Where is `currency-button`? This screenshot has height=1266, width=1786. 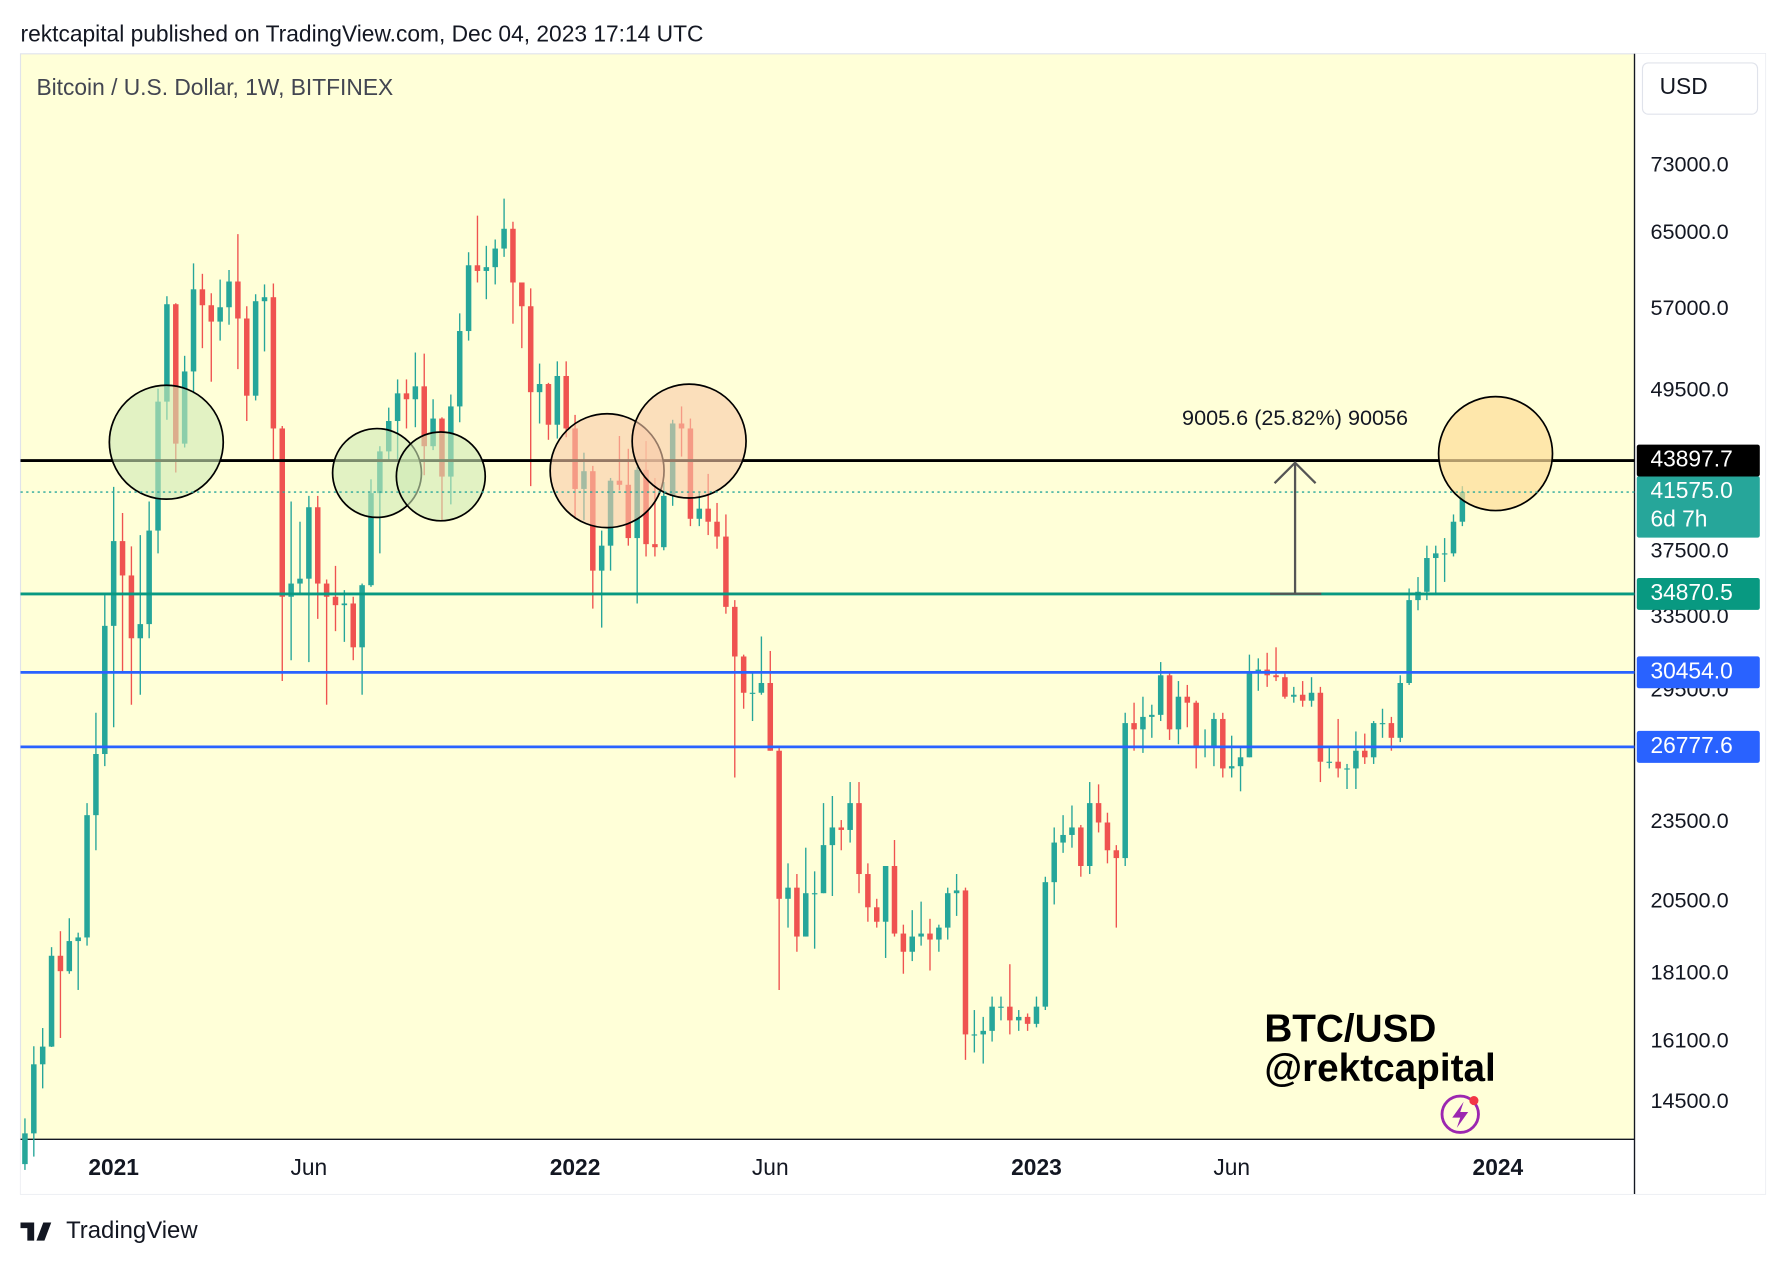 currency-button is located at coordinates (1700, 88).